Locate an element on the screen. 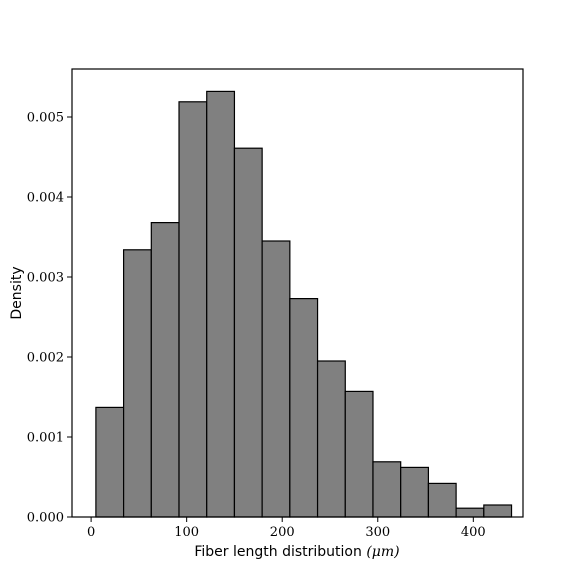  y-tick-label: 0.001 is located at coordinates (45, 438).